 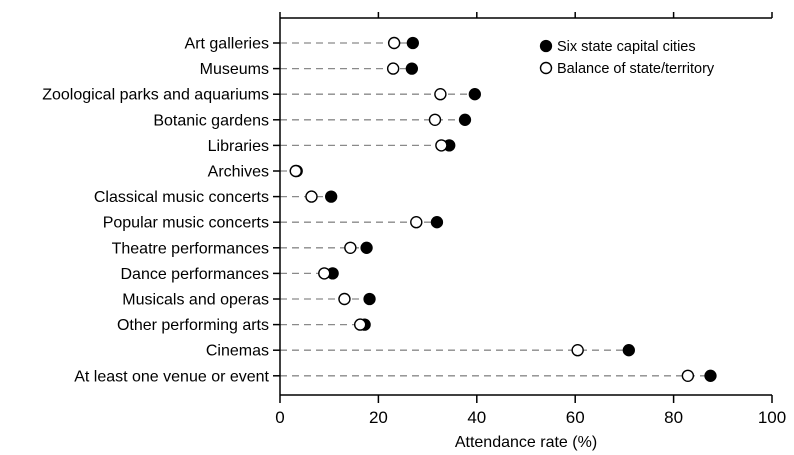 What do you see at coordinates (526, 442) in the screenshot?
I see `x-axis-title: Attendance rate (%)` at bounding box center [526, 442].